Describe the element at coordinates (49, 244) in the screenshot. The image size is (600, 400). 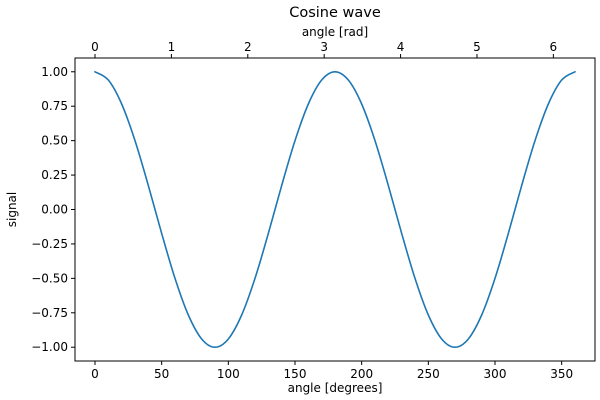
I see `y-tick-label: −0.25` at that location.